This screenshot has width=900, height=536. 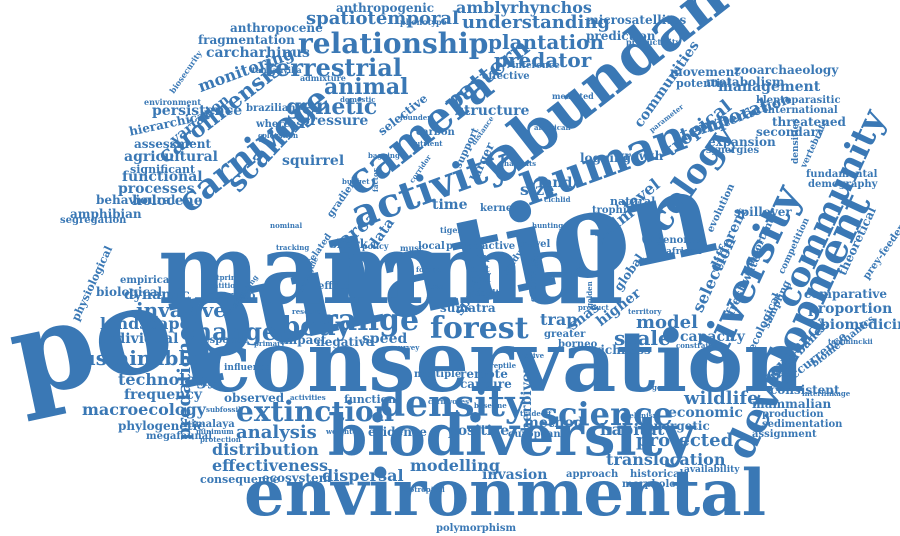 I want to click on word-structure: structure, so click(x=493, y=111).